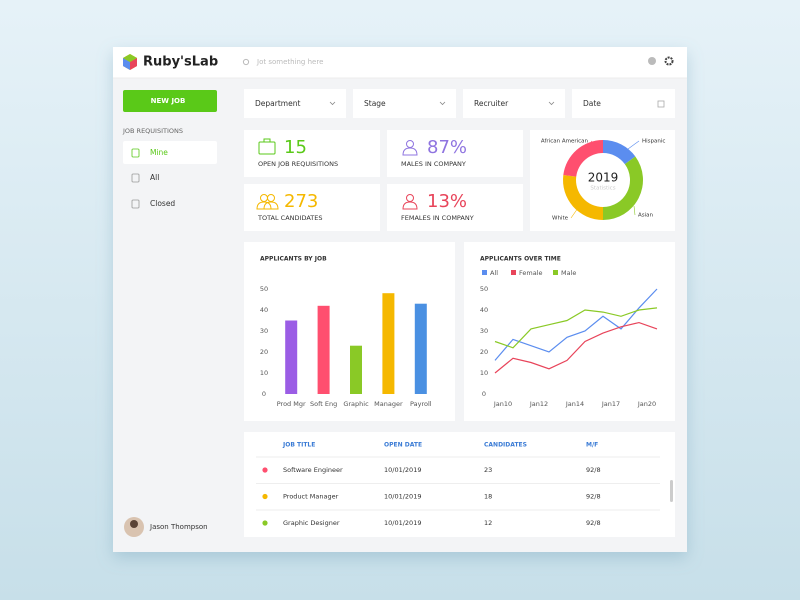  I want to click on x-tick-label: Jan10, so click(502, 404).